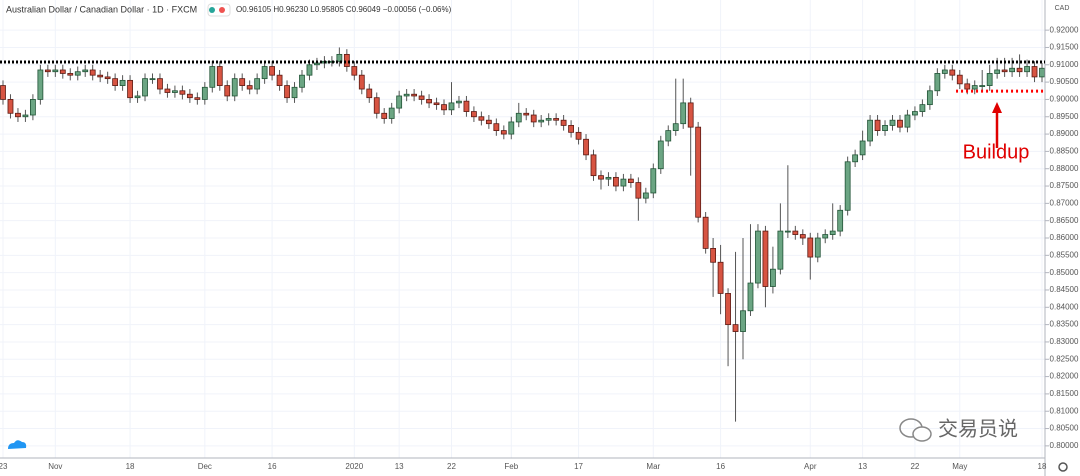 The height and width of the screenshot is (476, 1080). I want to click on x-tick-label: 17, so click(578, 466).